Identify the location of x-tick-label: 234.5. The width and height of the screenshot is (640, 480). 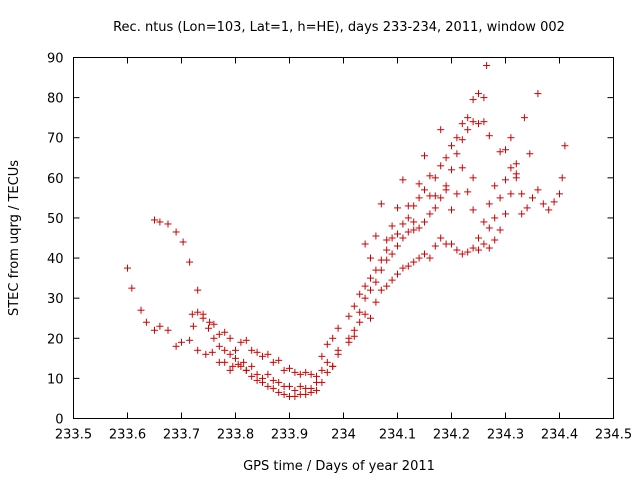
(613, 435).